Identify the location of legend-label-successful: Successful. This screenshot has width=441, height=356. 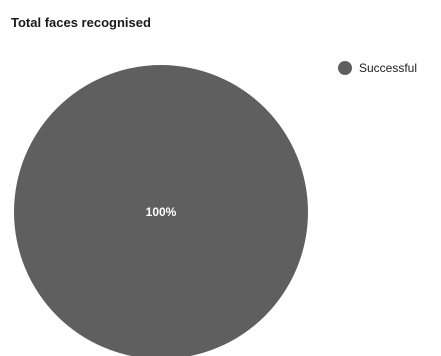
(388, 68).